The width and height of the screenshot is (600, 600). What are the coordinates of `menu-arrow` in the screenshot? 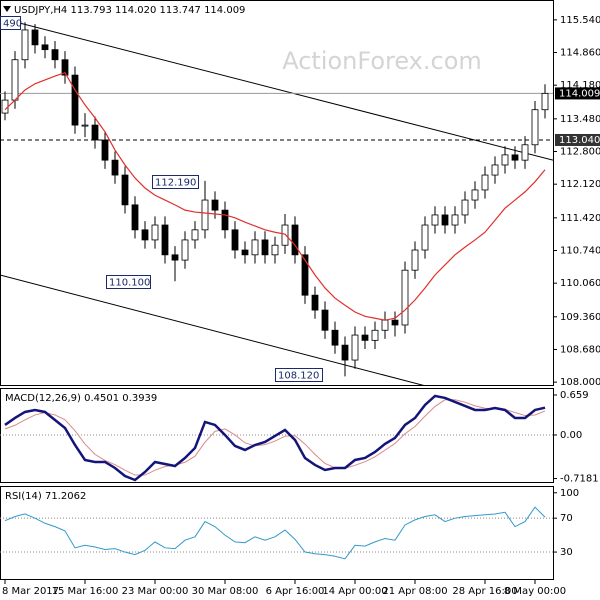 It's located at (7, 9).